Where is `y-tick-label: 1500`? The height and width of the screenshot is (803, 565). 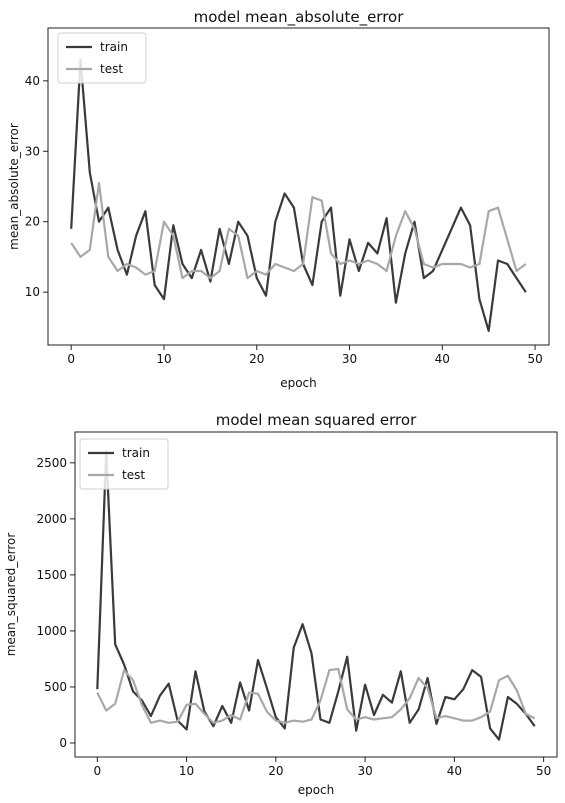 y-tick-label: 1500 is located at coordinates (51, 575).